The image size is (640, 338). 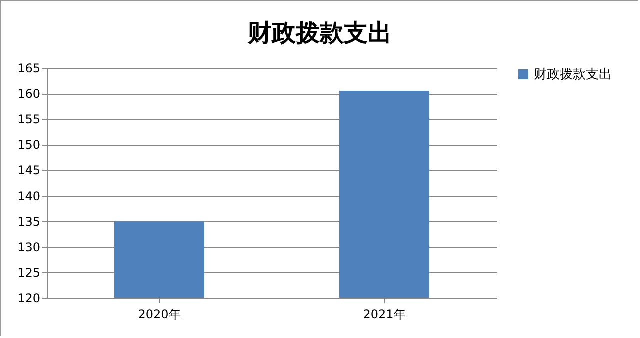 I want to click on chart-title: 财政拨款支出, so click(x=319, y=33).